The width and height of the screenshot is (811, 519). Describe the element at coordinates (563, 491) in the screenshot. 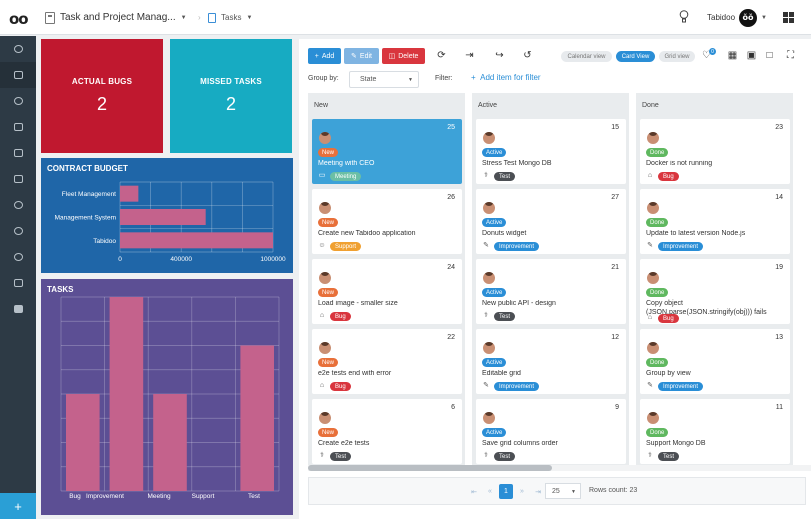

I see `page-size-select: 25 ▼` at that location.